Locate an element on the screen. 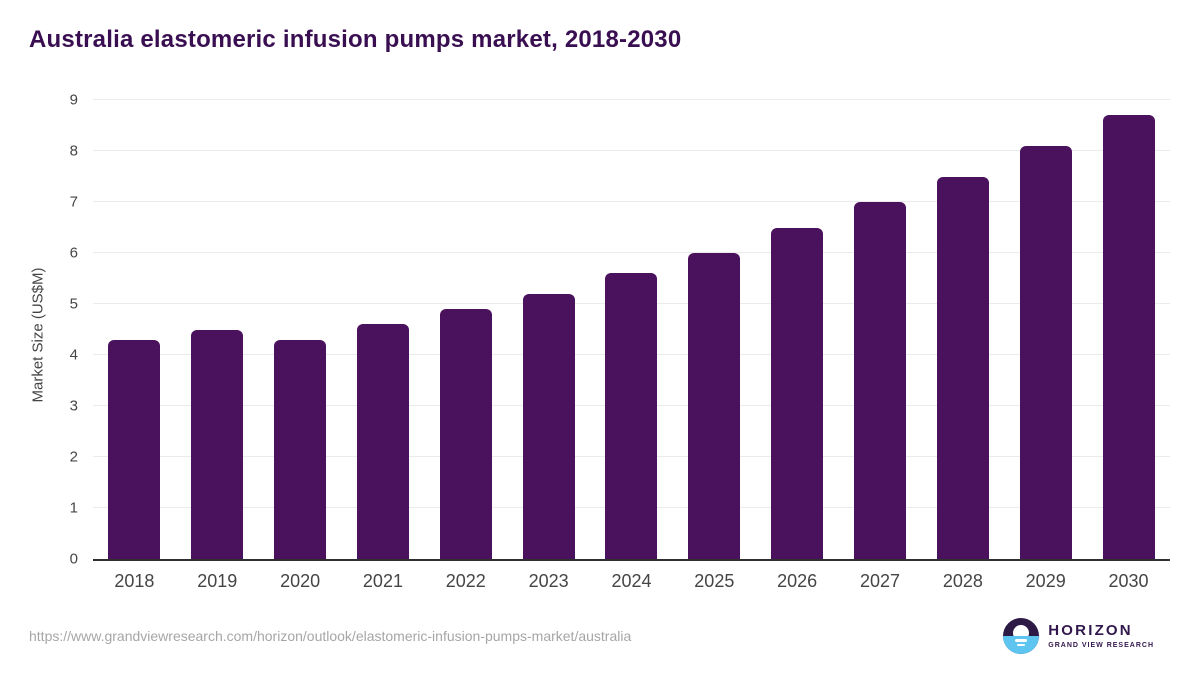 This screenshot has height=675, width=1200. x-tick-label: 2019 is located at coordinates (217, 581).